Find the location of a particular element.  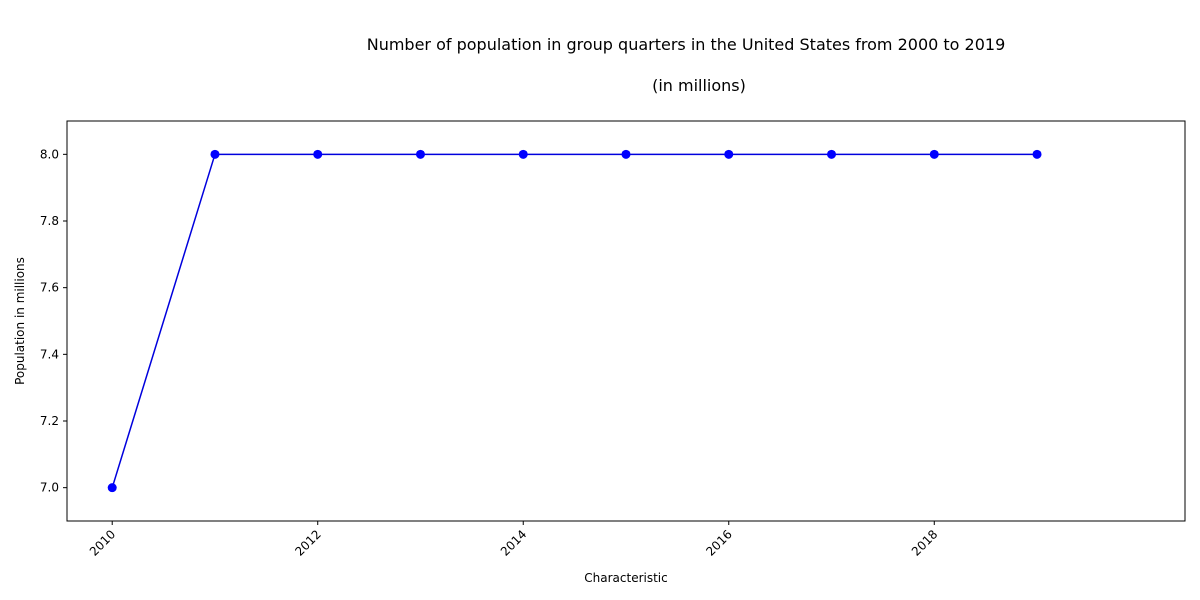

y-tick-label: 7.2 is located at coordinates (49, 421).